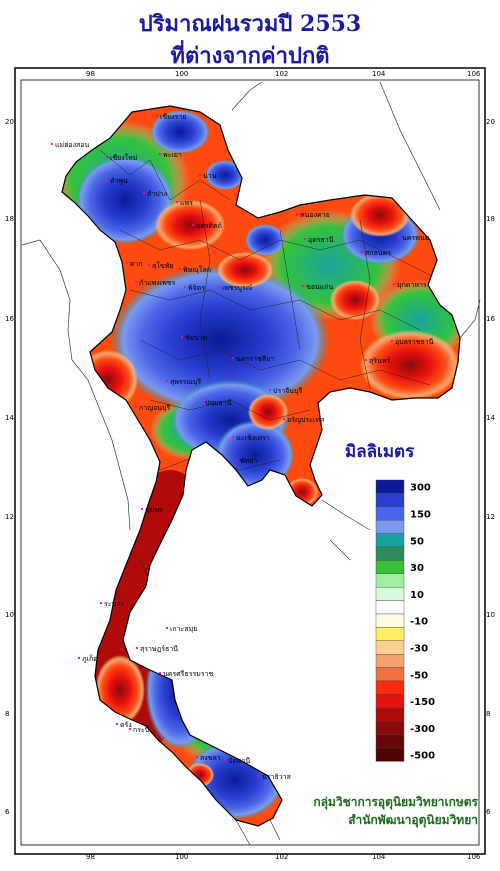 This screenshot has height=871, width=500. Describe the element at coordinates (9, 517) in the screenshot. I see `lat-tick-left: 12` at that location.